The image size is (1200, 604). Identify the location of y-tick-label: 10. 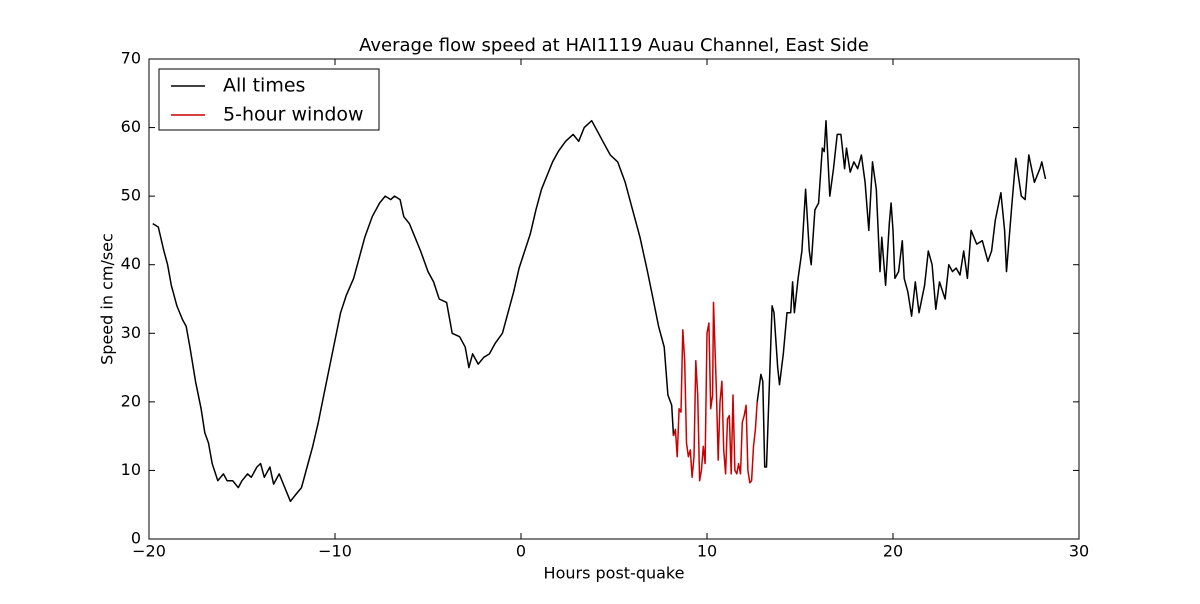
(131, 469).